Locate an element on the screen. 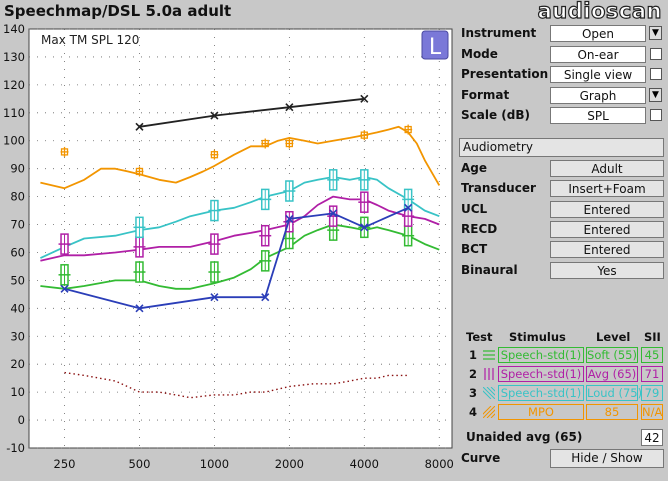 Image resolution: width=668 pixels, height=481 pixels. level-cell: Soft (55) is located at coordinates (612, 355).